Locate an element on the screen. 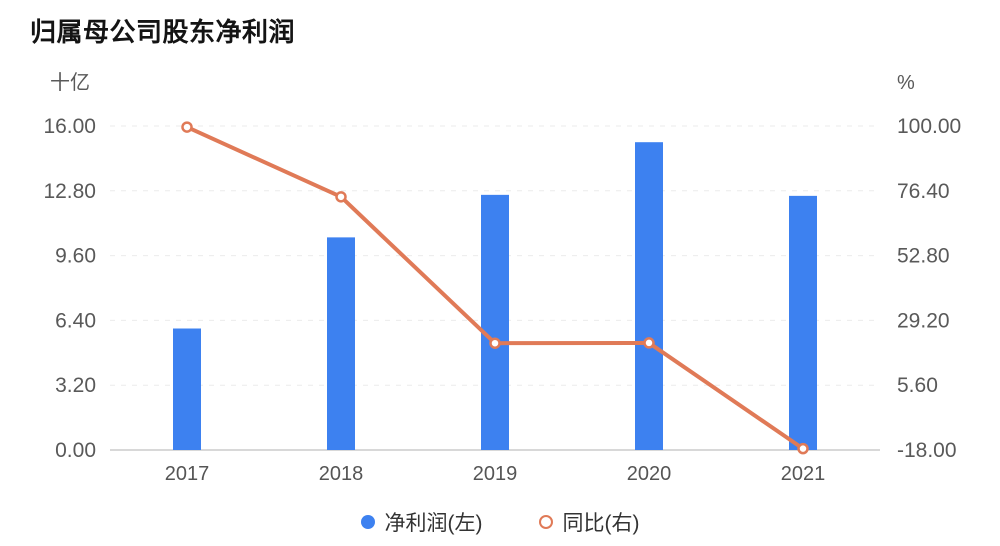 The width and height of the screenshot is (1000, 546). bar-2019 is located at coordinates (495, 322).